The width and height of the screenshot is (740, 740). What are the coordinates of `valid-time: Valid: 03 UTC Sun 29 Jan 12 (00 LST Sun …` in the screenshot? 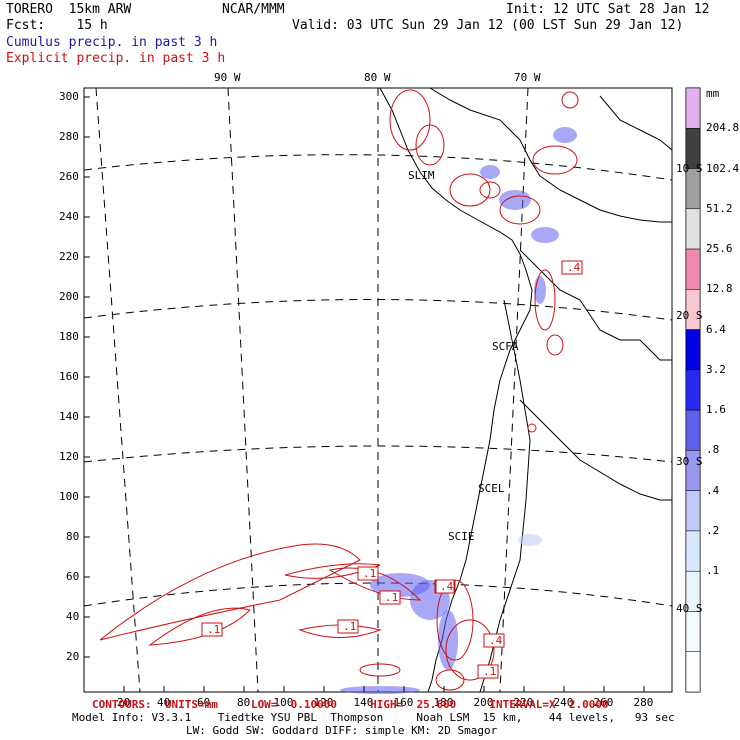 It's located at (488, 25).